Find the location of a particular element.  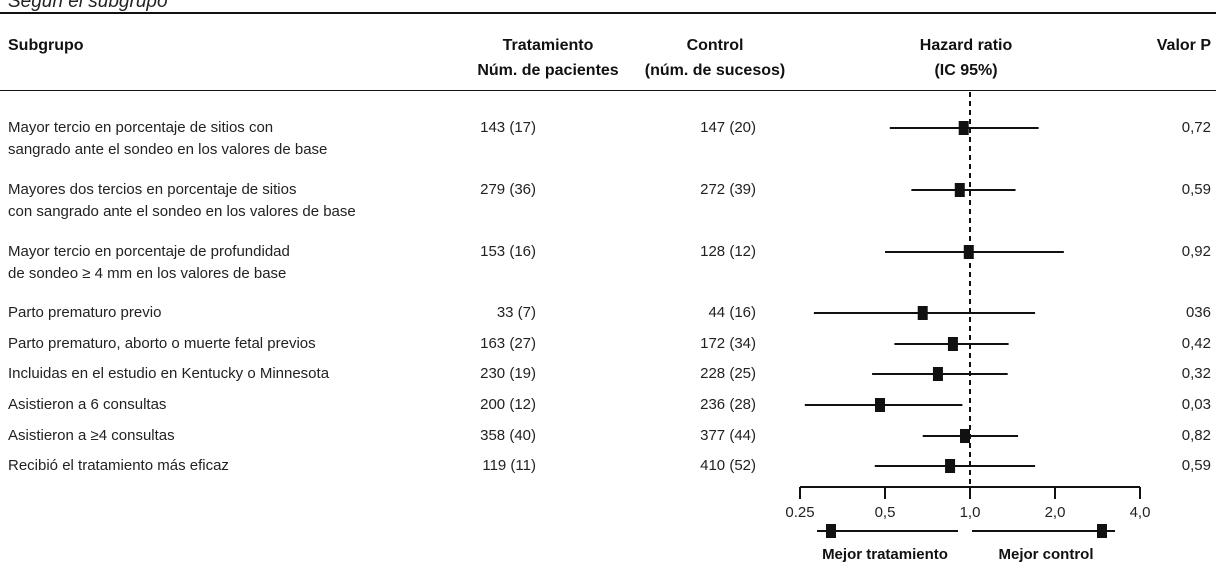

subgroup-label: Mayor tercio en porcentaje de sitios con is located at coordinates (141, 127).